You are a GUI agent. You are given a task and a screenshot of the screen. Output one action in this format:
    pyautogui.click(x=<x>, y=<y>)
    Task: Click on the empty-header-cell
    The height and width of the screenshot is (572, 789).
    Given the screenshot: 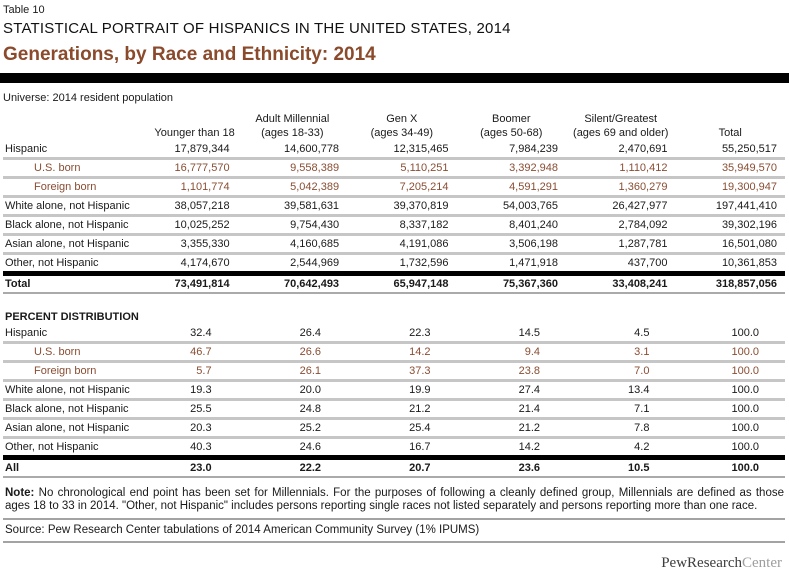 What is the action you would take?
    pyautogui.click(x=77, y=125)
    